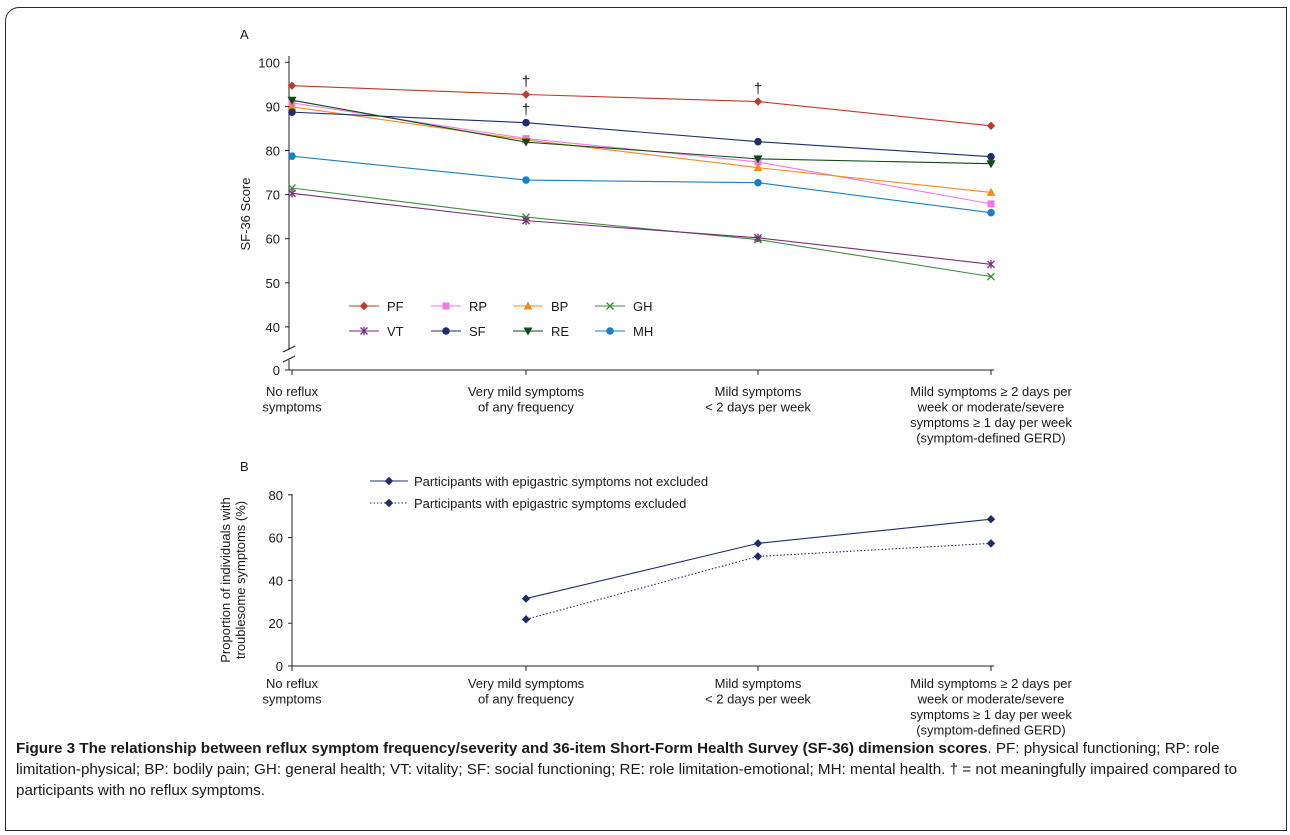 The height and width of the screenshot is (835, 1290). What do you see at coordinates (991, 407) in the screenshot?
I see `panel-a-x-tick-label: week or moderate/severe` at bounding box center [991, 407].